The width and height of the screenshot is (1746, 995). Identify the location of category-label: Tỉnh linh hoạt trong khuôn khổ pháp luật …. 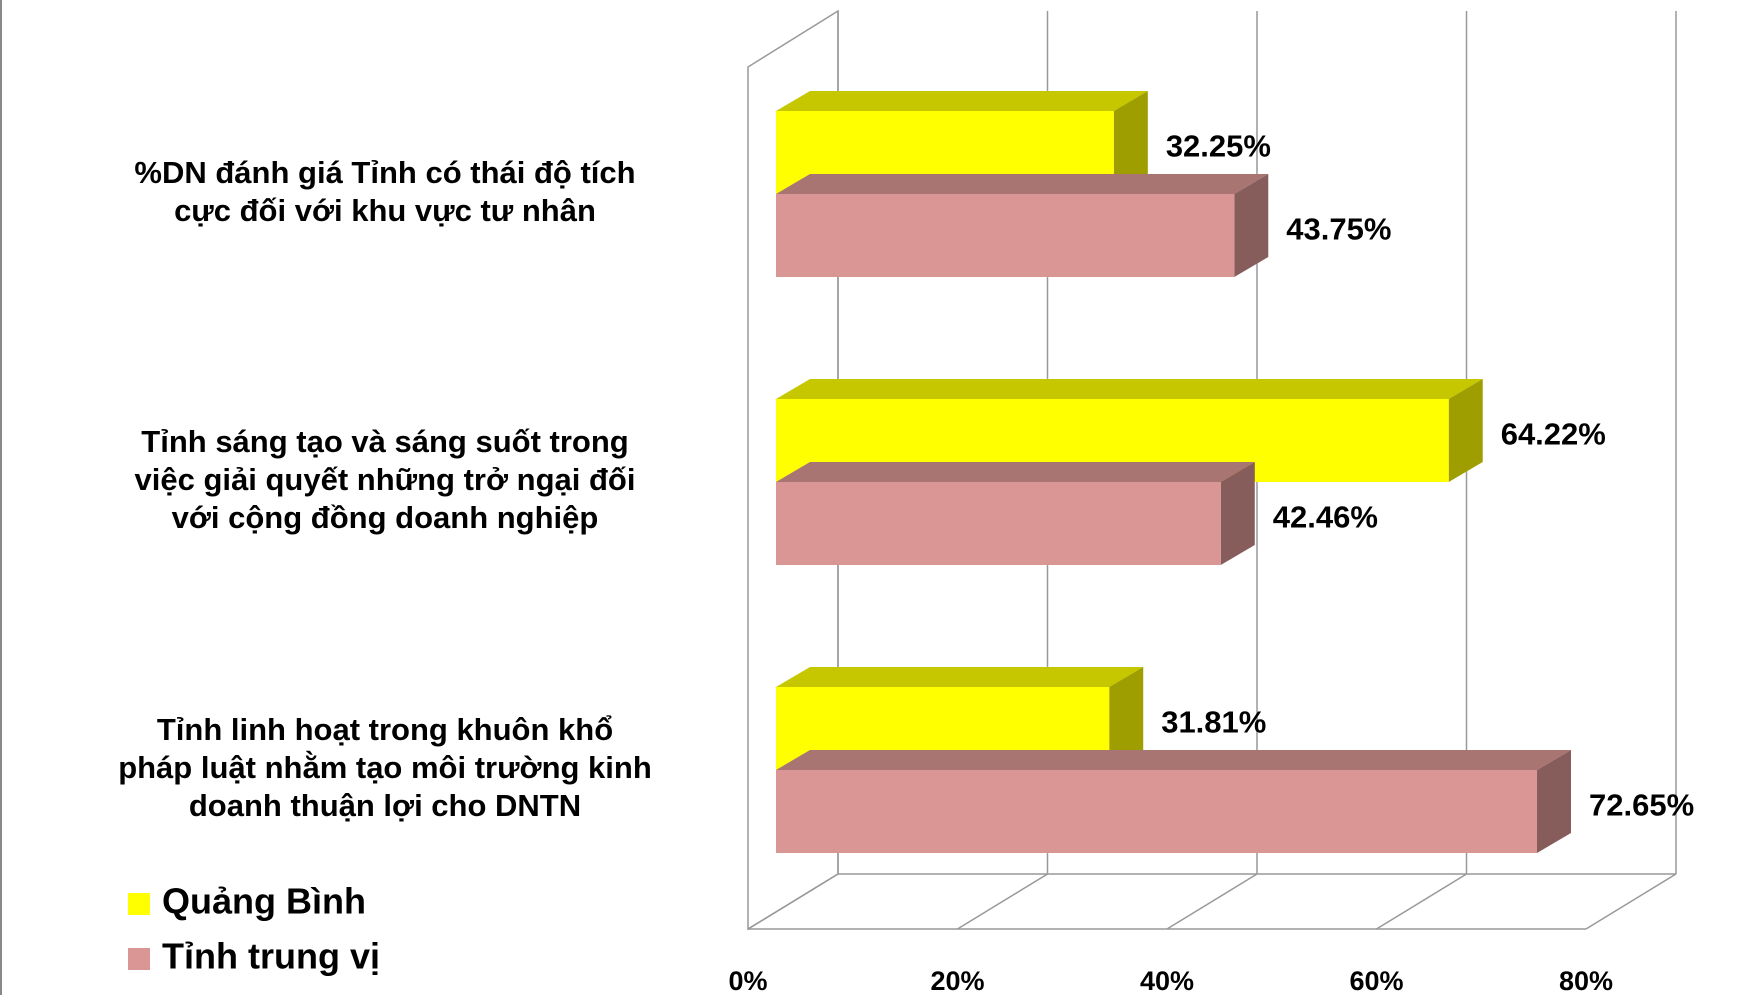
(385, 767).